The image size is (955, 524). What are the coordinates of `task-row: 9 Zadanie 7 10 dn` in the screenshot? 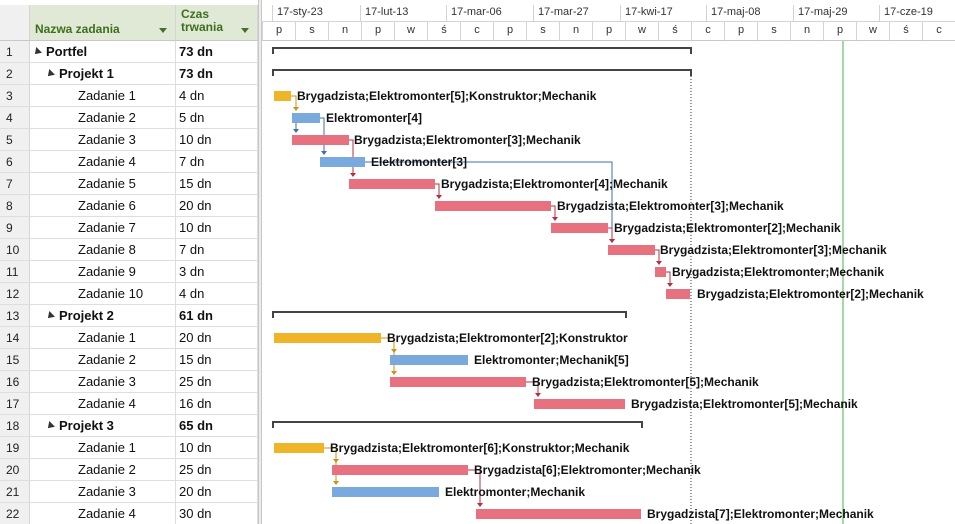 It's located at (129, 228).